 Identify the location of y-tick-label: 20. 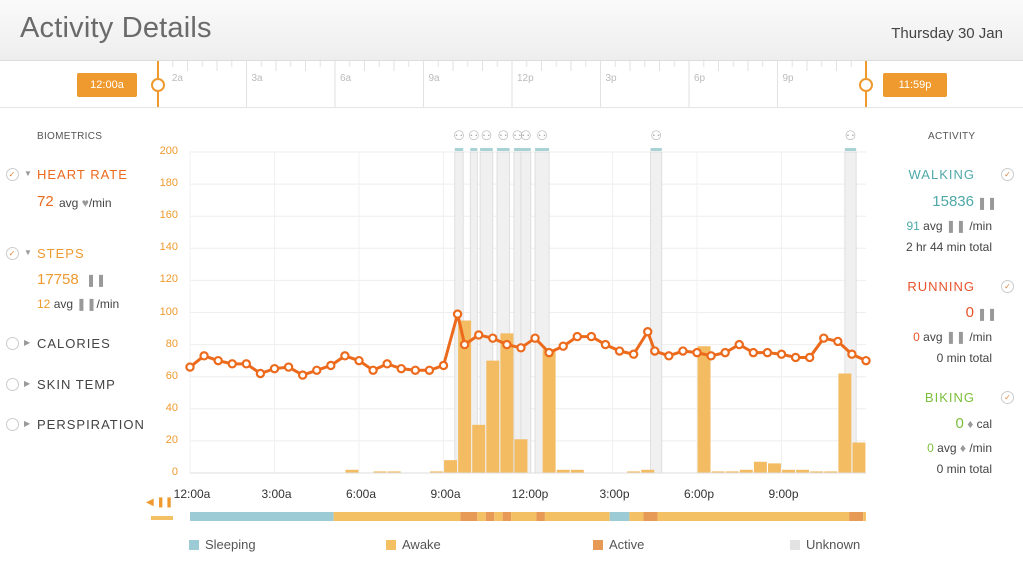
(171, 439).